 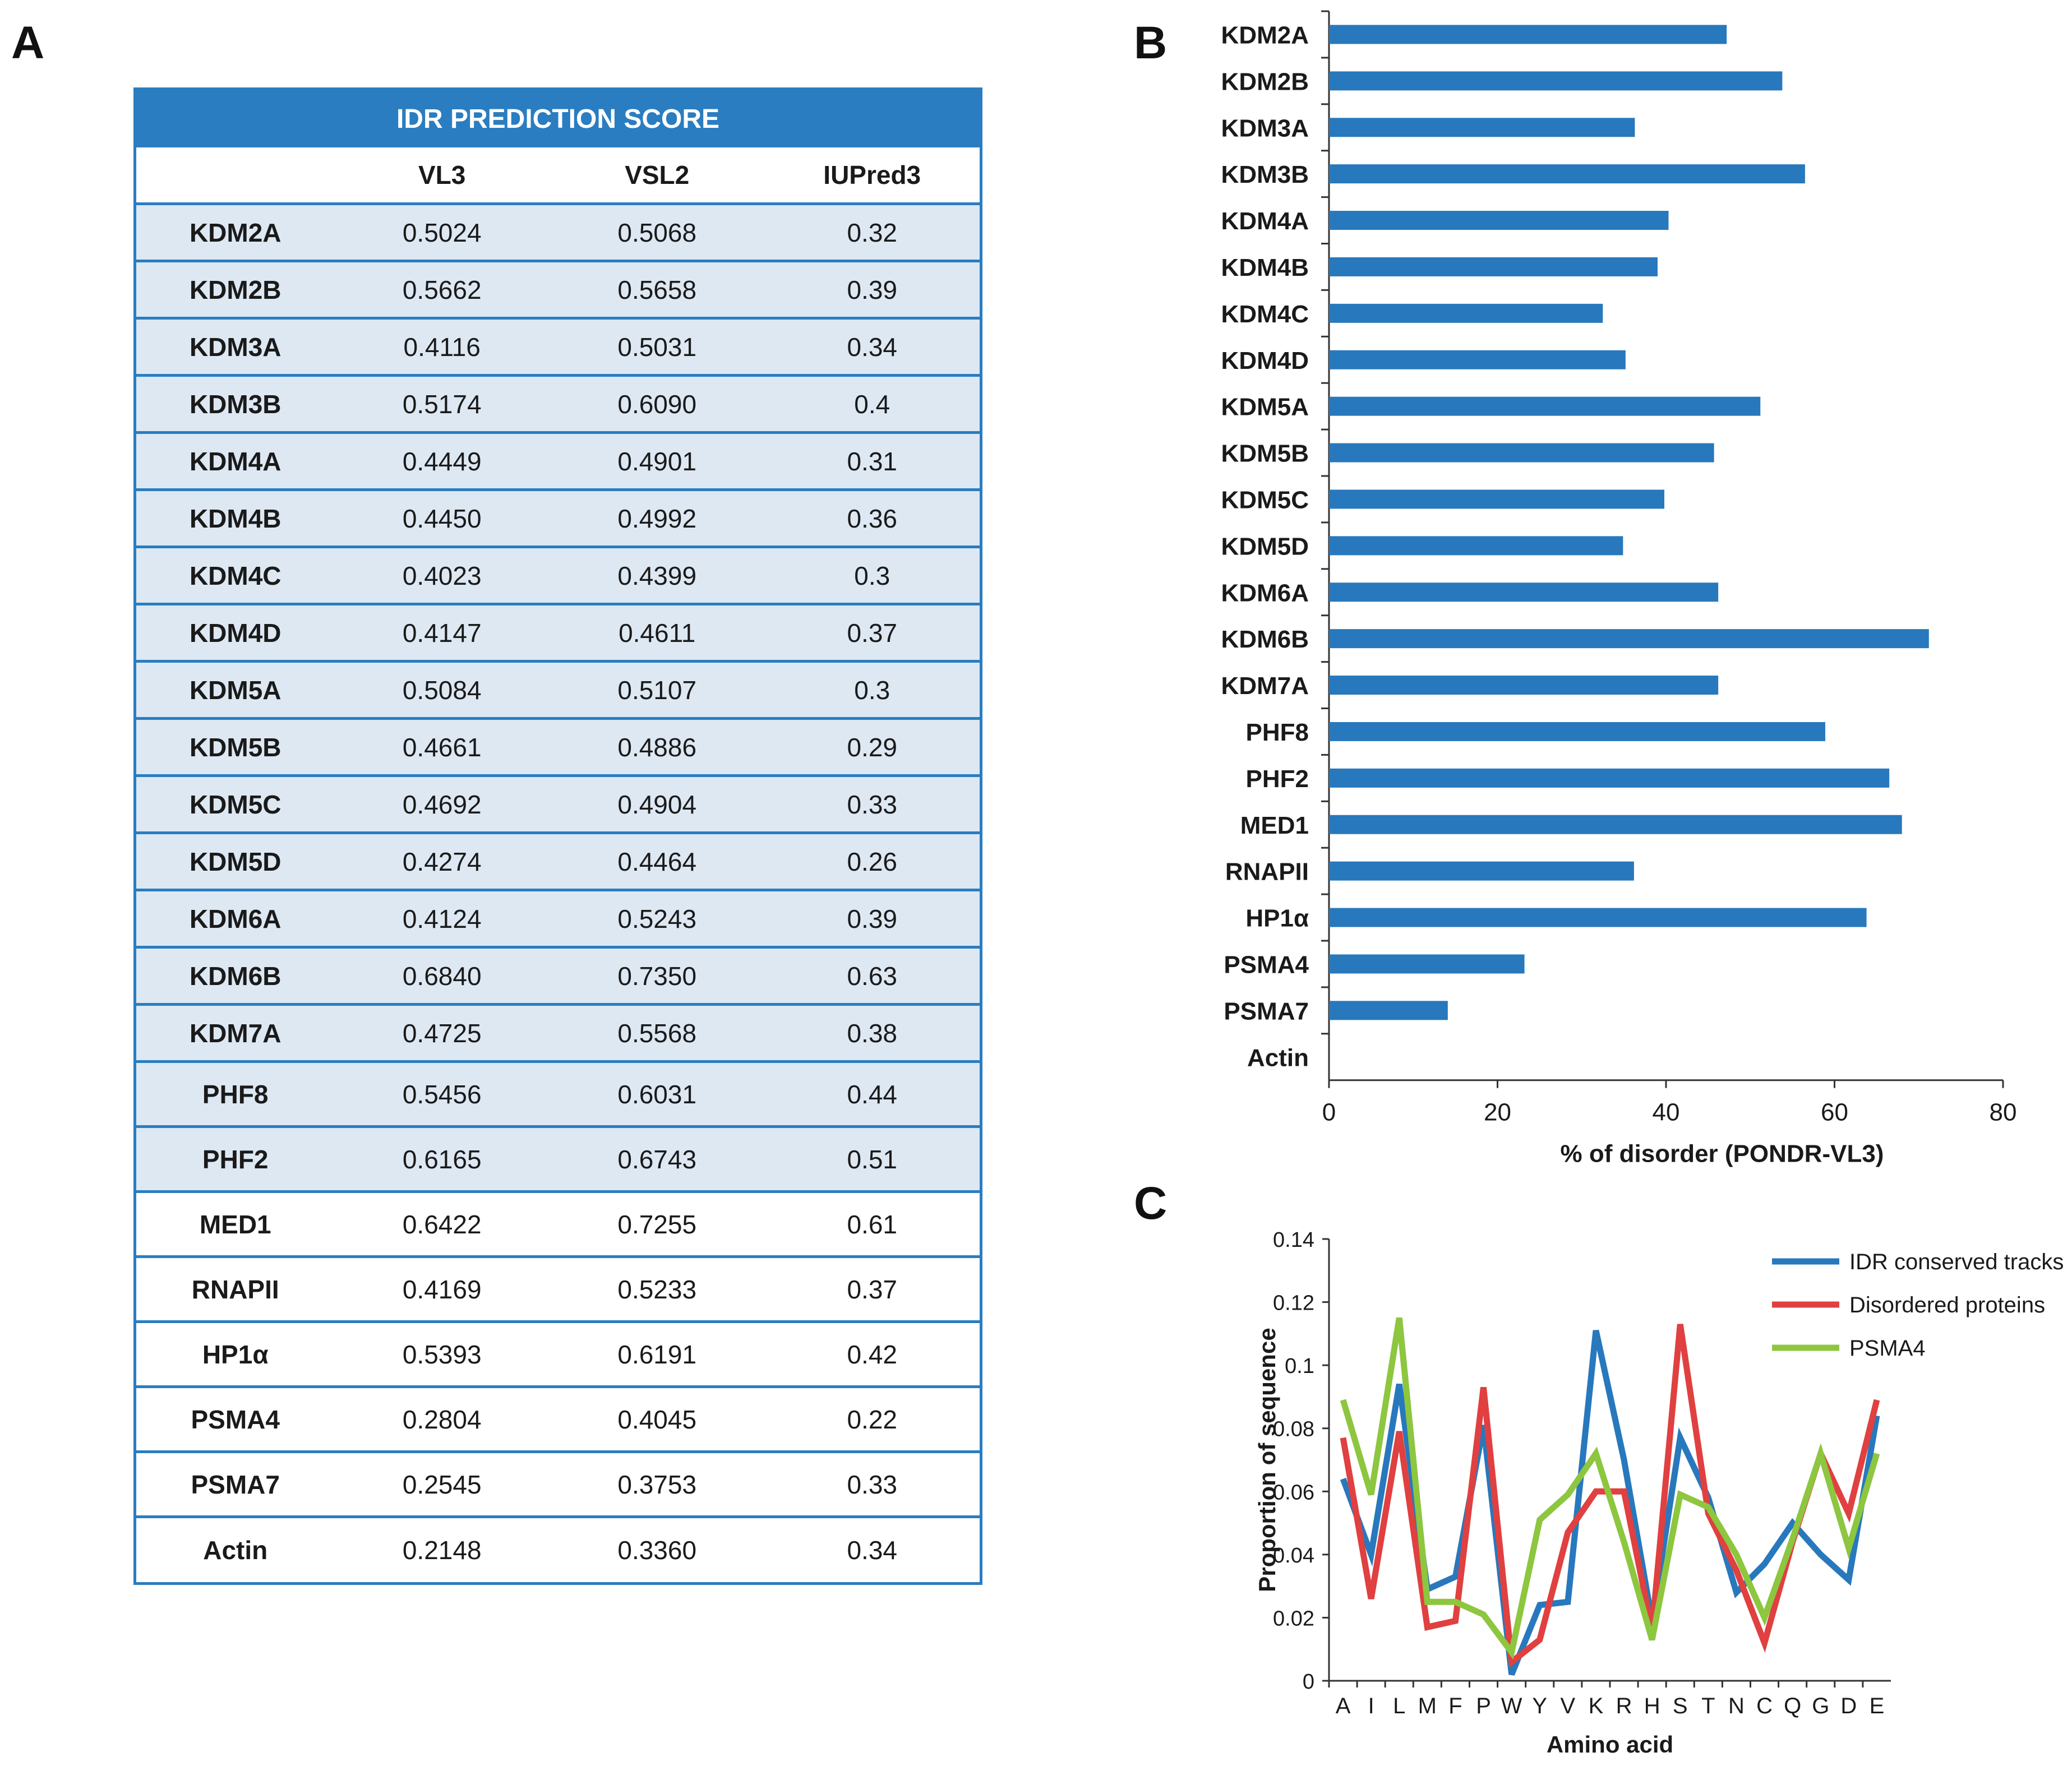 I want to click on category-label: KDM5B, so click(x=1265, y=454).